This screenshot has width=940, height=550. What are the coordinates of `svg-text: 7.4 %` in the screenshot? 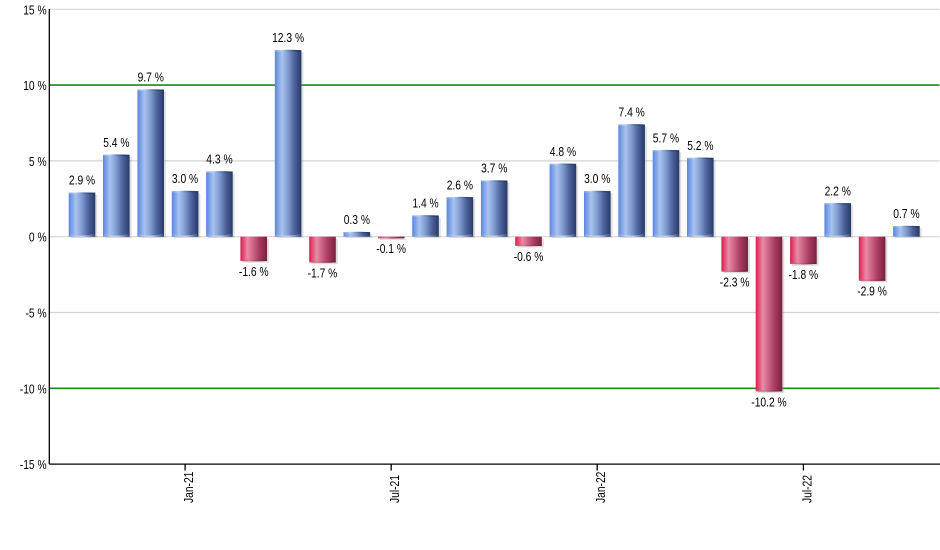 It's located at (632, 113).